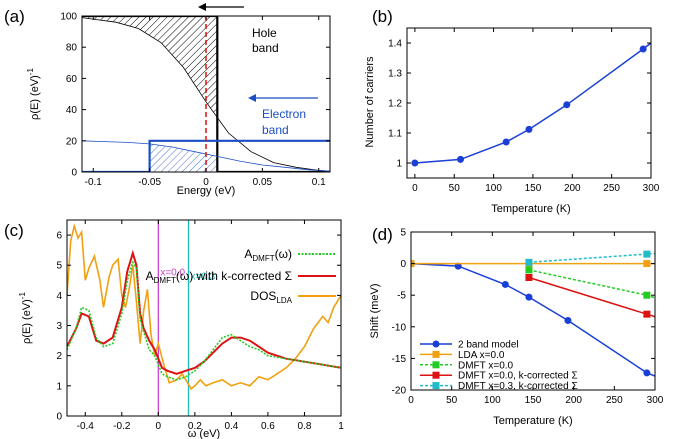 Image resolution: width=685 pixels, height=439 pixels. Describe the element at coordinates (195, 426) in the screenshot. I see `x-tick-label: 0.2` at that location.